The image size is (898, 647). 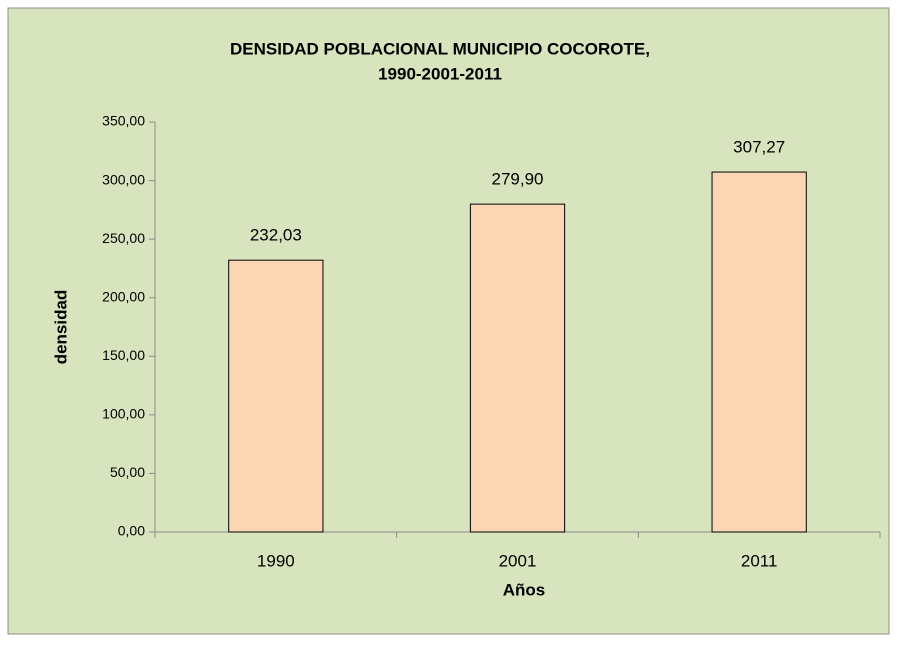 What do you see at coordinates (123, 121) in the screenshot?
I see `y-tick-label: 350,00` at bounding box center [123, 121].